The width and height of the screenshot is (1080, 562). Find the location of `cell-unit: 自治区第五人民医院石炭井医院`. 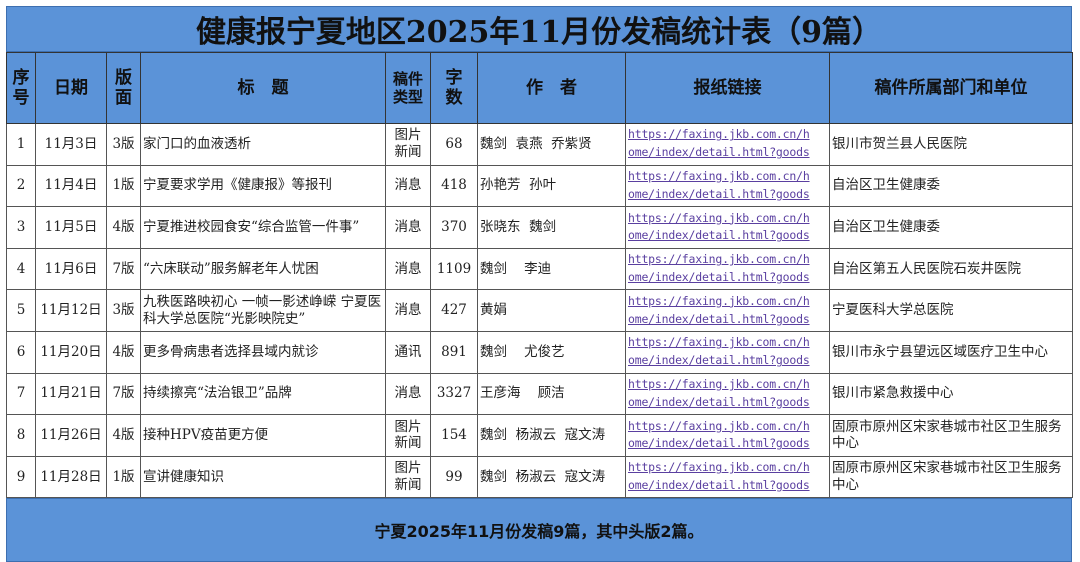

cell-unit: 自治区第五人民医院石炭井医院 is located at coordinates (951, 269).